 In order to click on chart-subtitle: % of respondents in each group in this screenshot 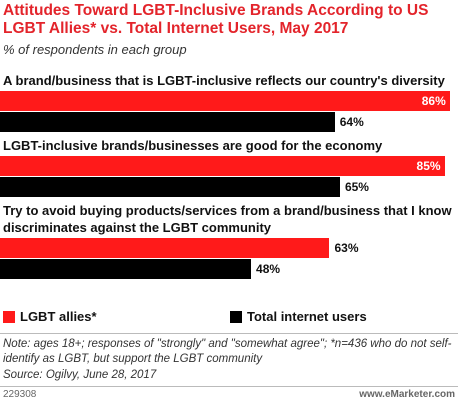, I will do `click(95, 49)`.